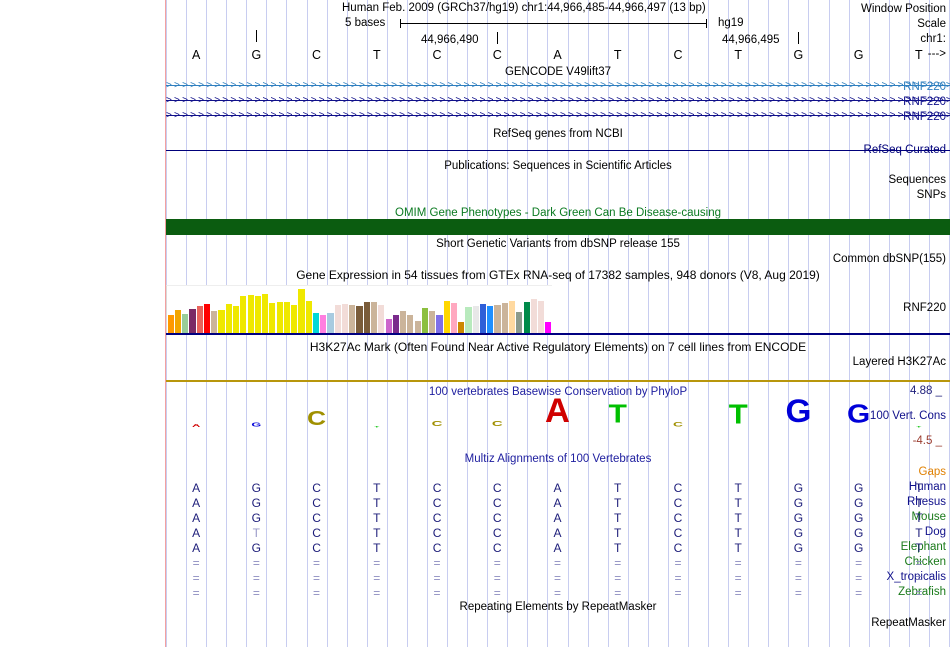 The height and width of the screenshot is (647, 950). What do you see at coordinates (196, 548) in the screenshot?
I see `multiz-base: A` at bounding box center [196, 548].